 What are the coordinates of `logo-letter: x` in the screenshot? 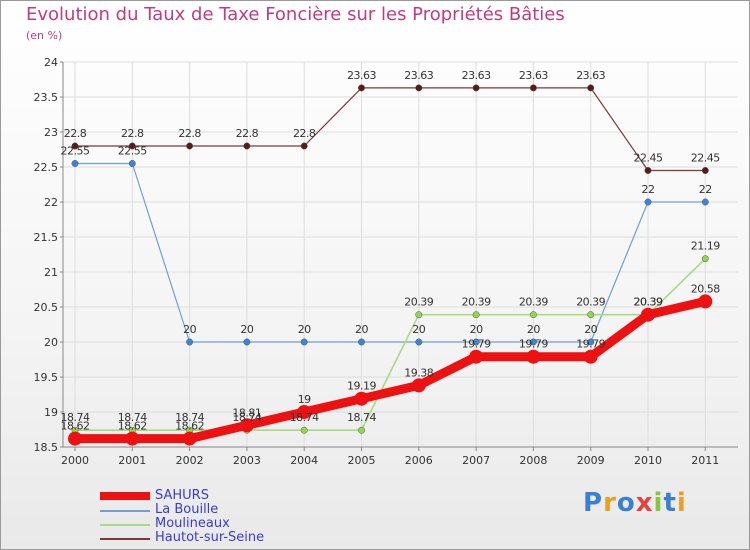 It's located at (644, 503).